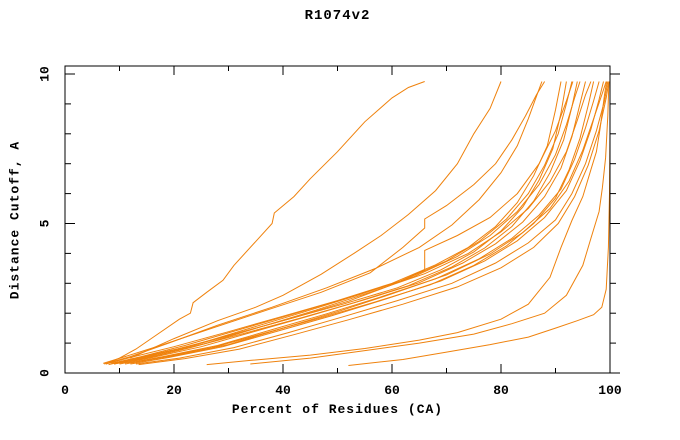 This screenshot has width=680, height=440. What do you see at coordinates (45, 223) in the screenshot?
I see `y-tick-label: 5` at bounding box center [45, 223].